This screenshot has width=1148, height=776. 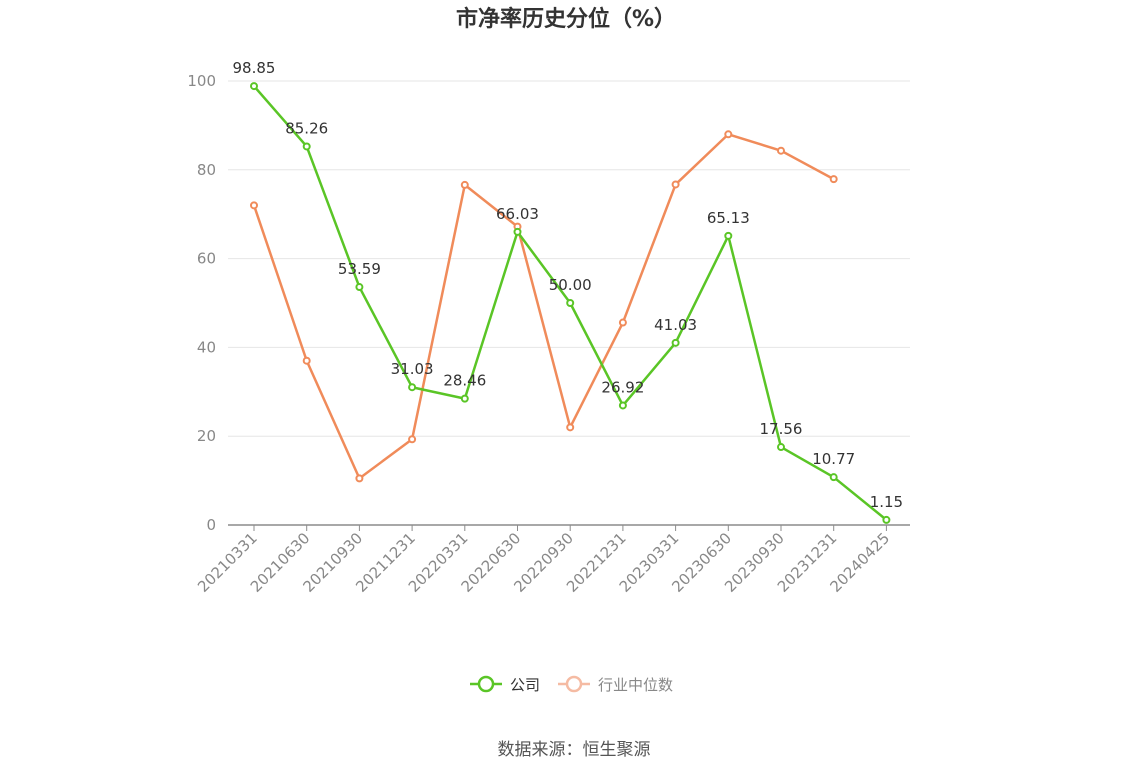 What do you see at coordinates (525, 685) in the screenshot?
I see `legend-label: 公司` at bounding box center [525, 685].